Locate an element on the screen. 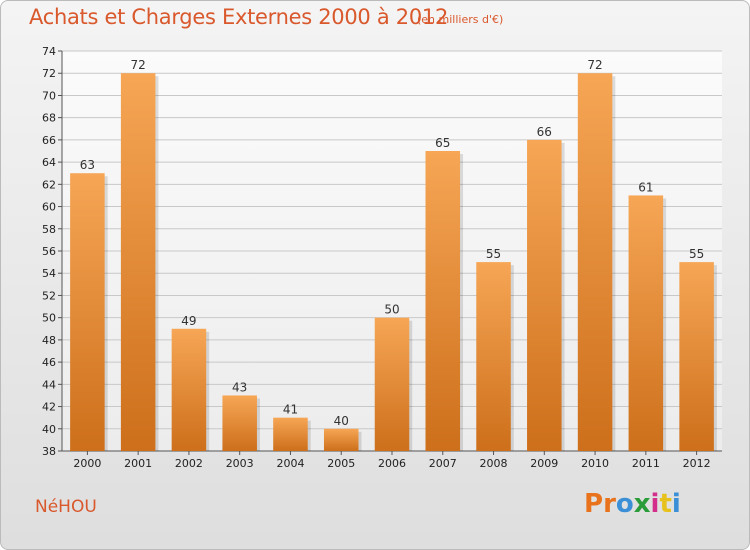 The image size is (750, 550). y-tick-label: 44 is located at coordinates (49, 384).